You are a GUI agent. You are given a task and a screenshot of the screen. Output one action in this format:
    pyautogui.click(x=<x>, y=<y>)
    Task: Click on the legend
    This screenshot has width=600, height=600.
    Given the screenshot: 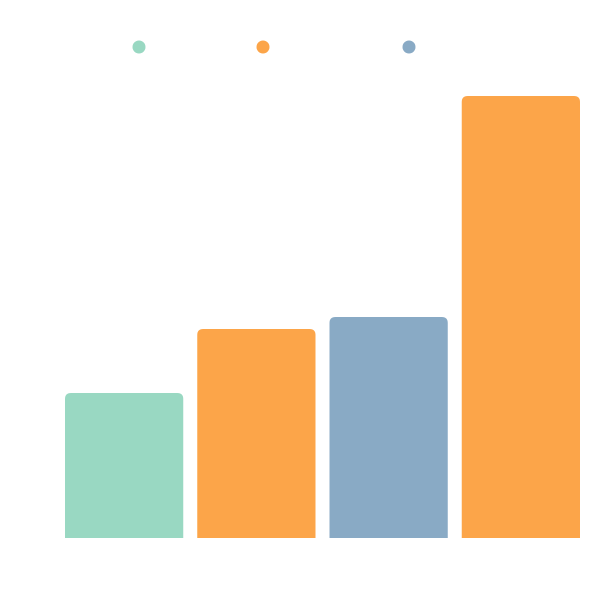 What is the action you would take?
    pyautogui.click(x=274, y=47)
    